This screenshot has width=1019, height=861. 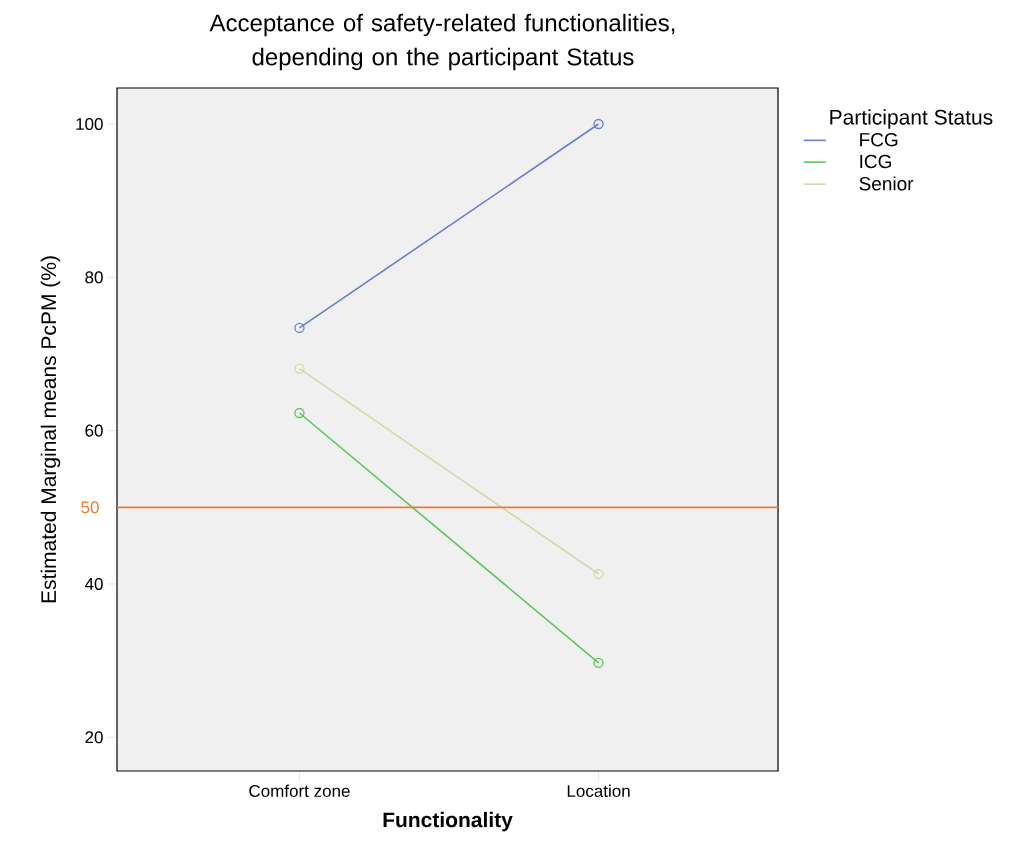 I want to click on x-tick-label: Comfort zone, so click(x=299, y=790).